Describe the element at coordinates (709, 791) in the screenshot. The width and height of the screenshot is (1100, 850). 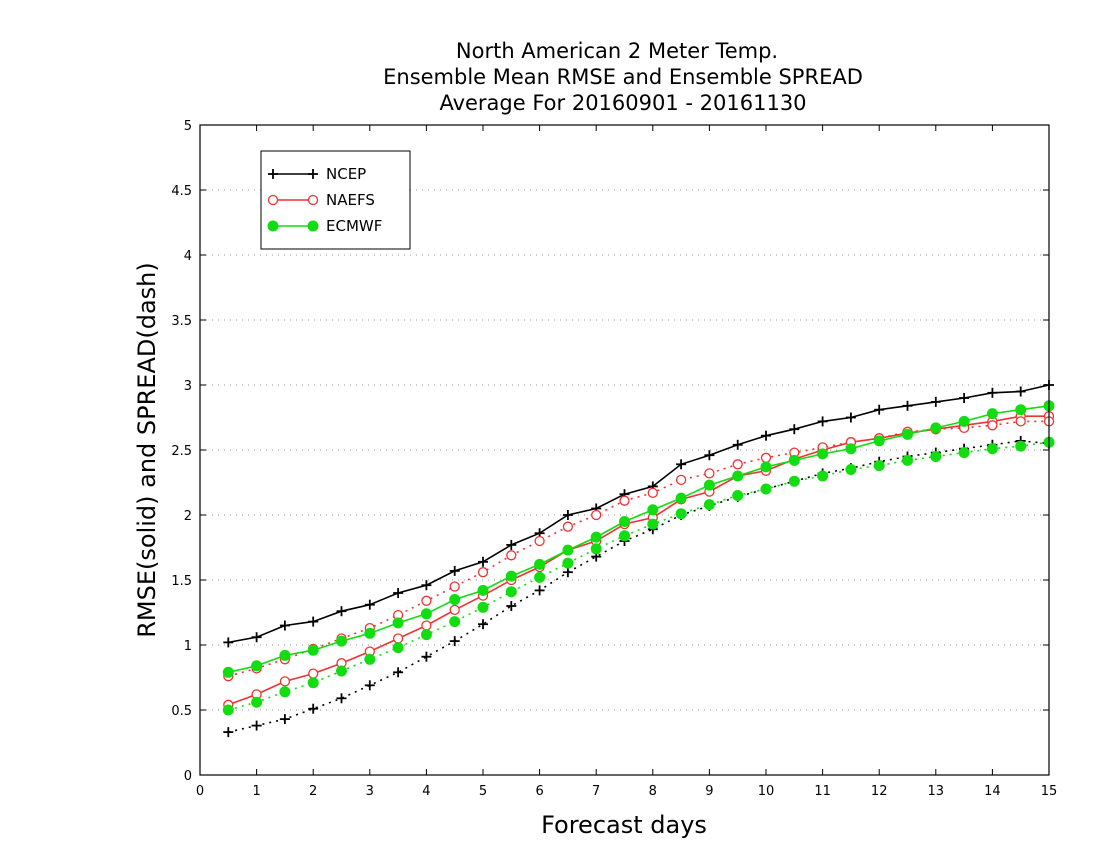
I see `x-tick-label: 9` at that location.